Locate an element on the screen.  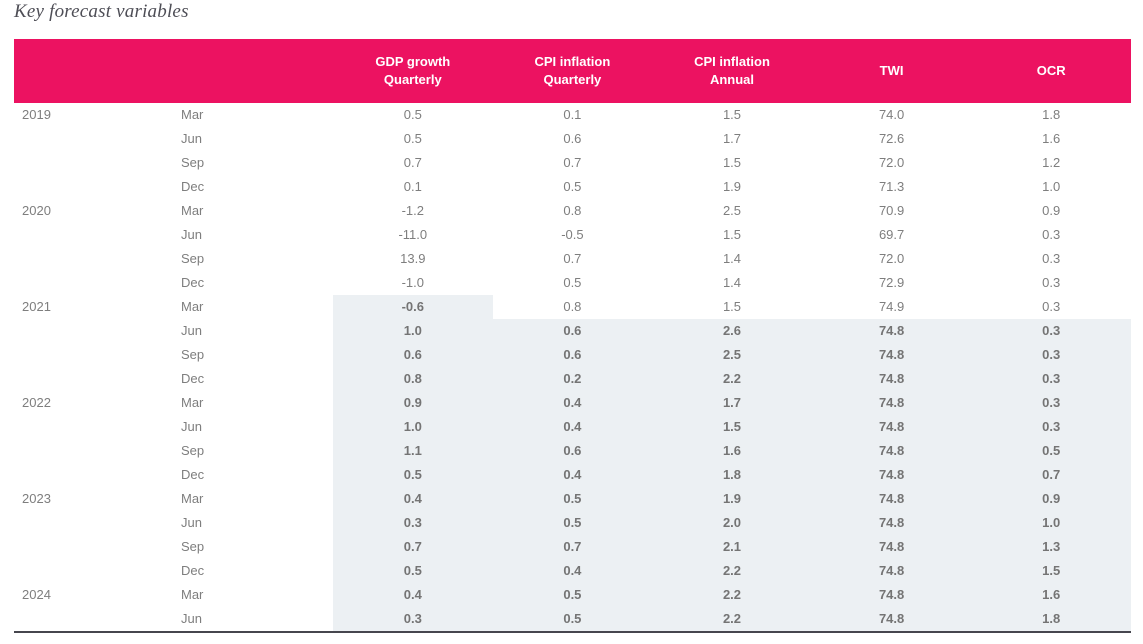
table-row: Dec 0.5 0.4 1.8 74.8 0.7 is located at coordinates (572, 475).